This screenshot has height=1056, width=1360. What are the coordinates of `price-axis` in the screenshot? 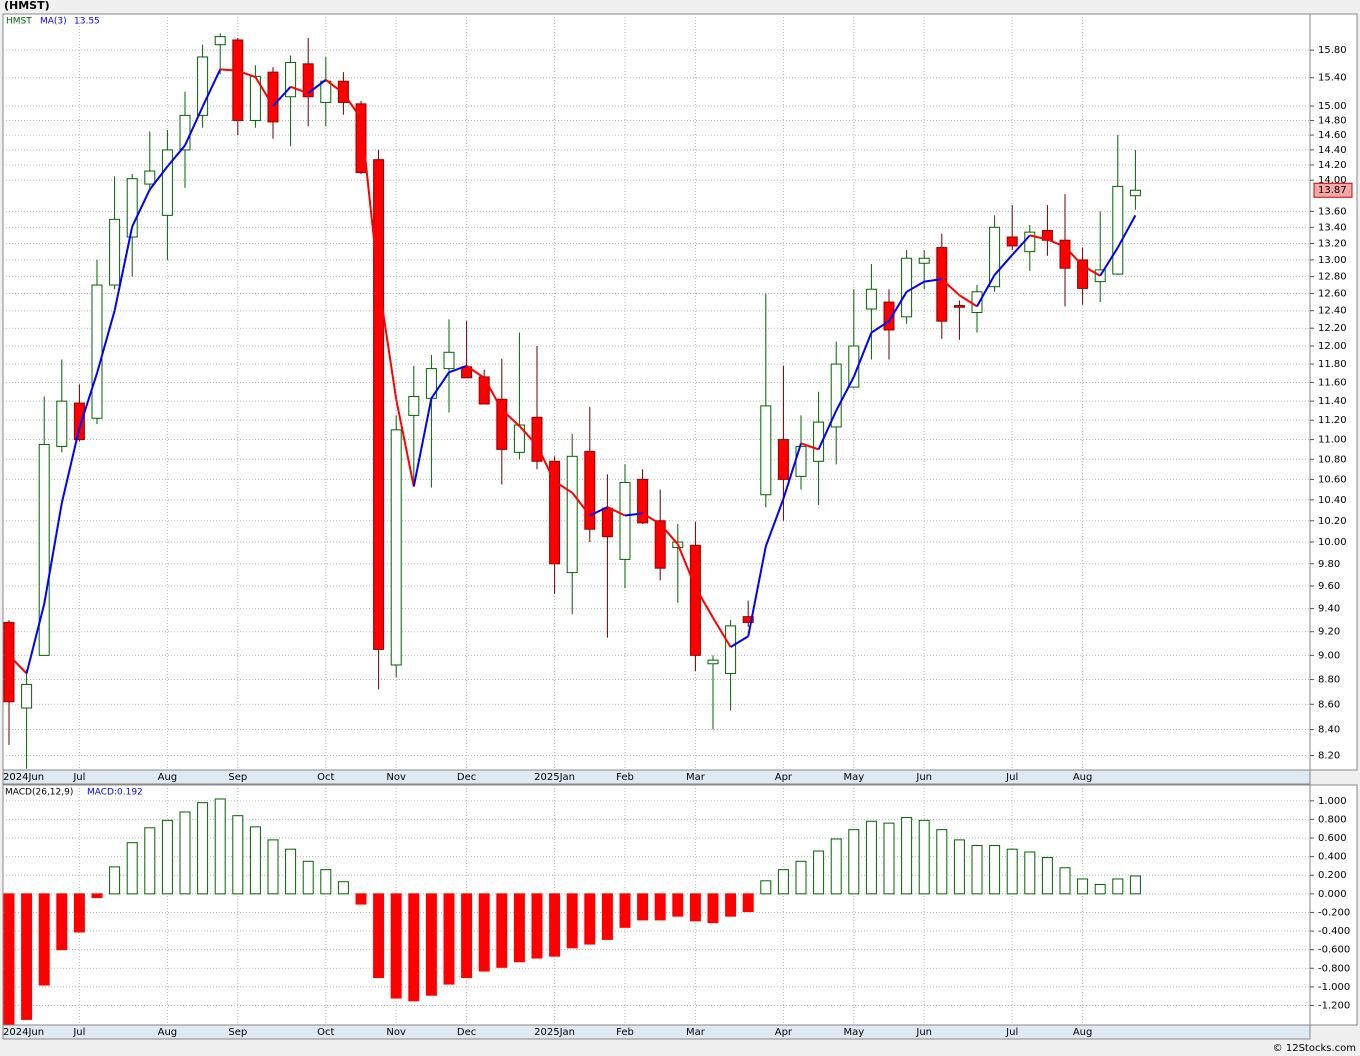 It's located at (1333, 392).